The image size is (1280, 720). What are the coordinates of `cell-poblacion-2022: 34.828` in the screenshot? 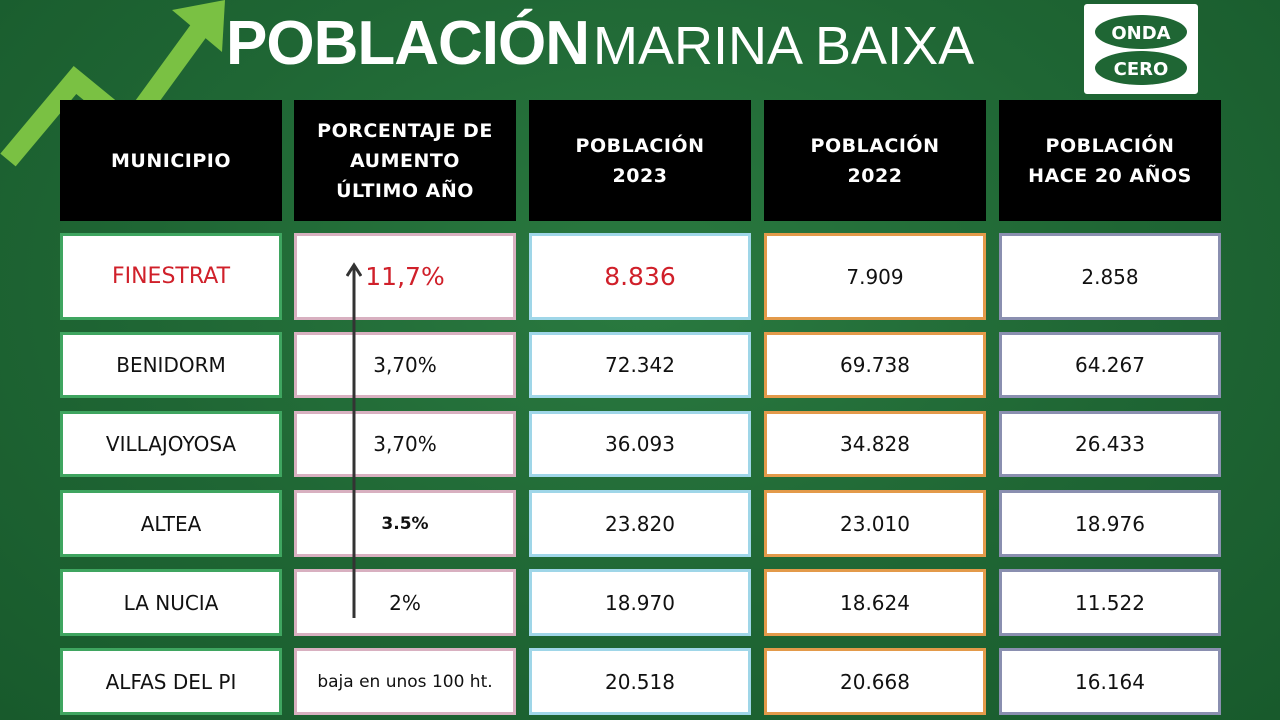 It's located at (875, 444).